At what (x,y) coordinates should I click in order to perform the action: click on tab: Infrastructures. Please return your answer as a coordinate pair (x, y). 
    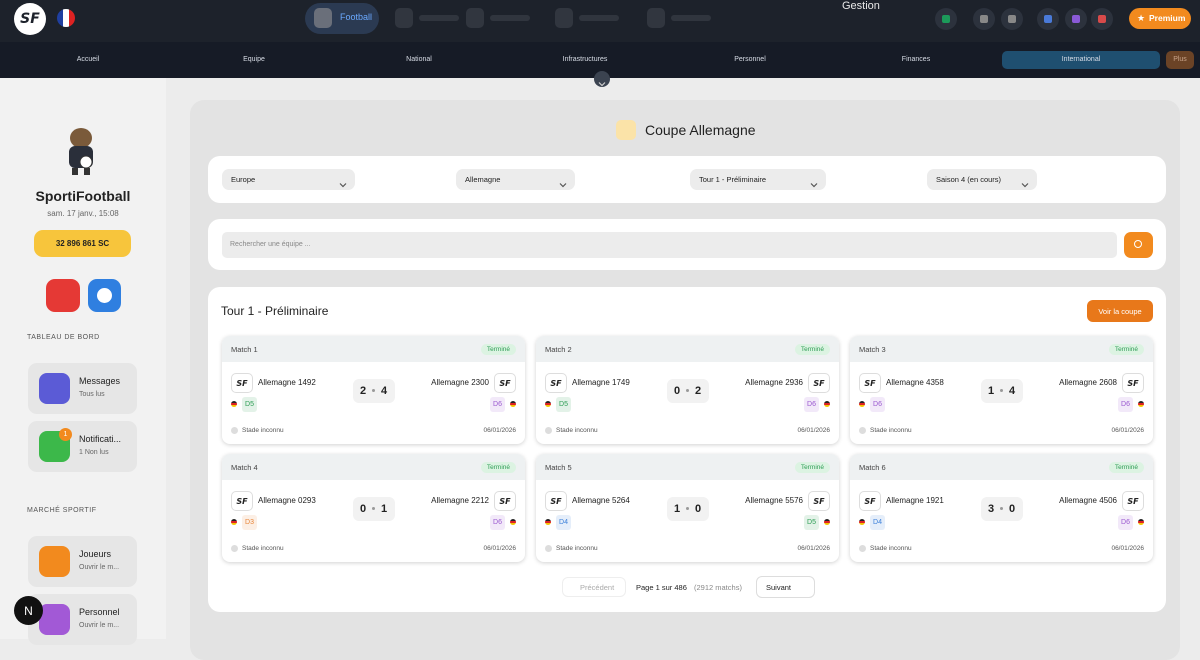
    Looking at the image, I should click on (585, 59).